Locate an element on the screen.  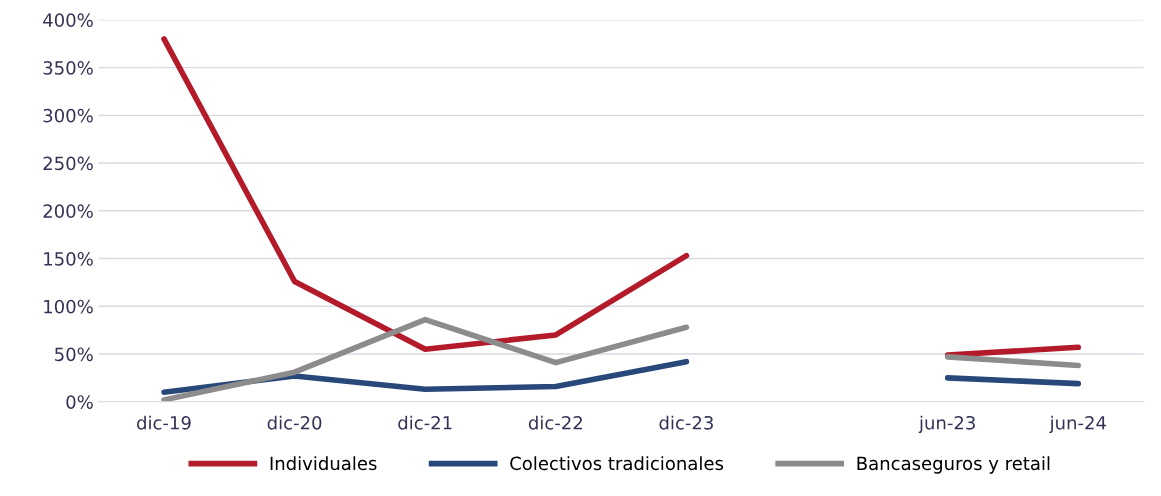
y-tick-label: 150% is located at coordinates (68, 259).